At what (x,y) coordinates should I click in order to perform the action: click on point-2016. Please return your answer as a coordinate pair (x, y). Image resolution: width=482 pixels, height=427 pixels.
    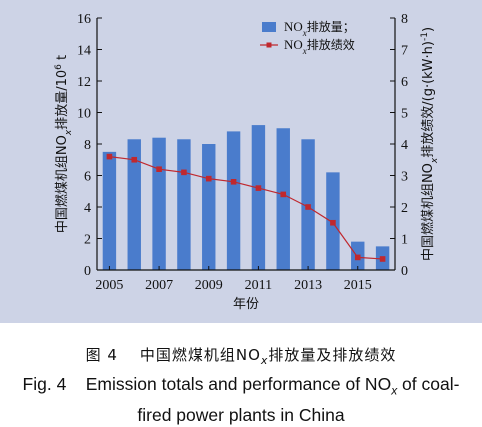
    Looking at the image, I should click on (382, 259).